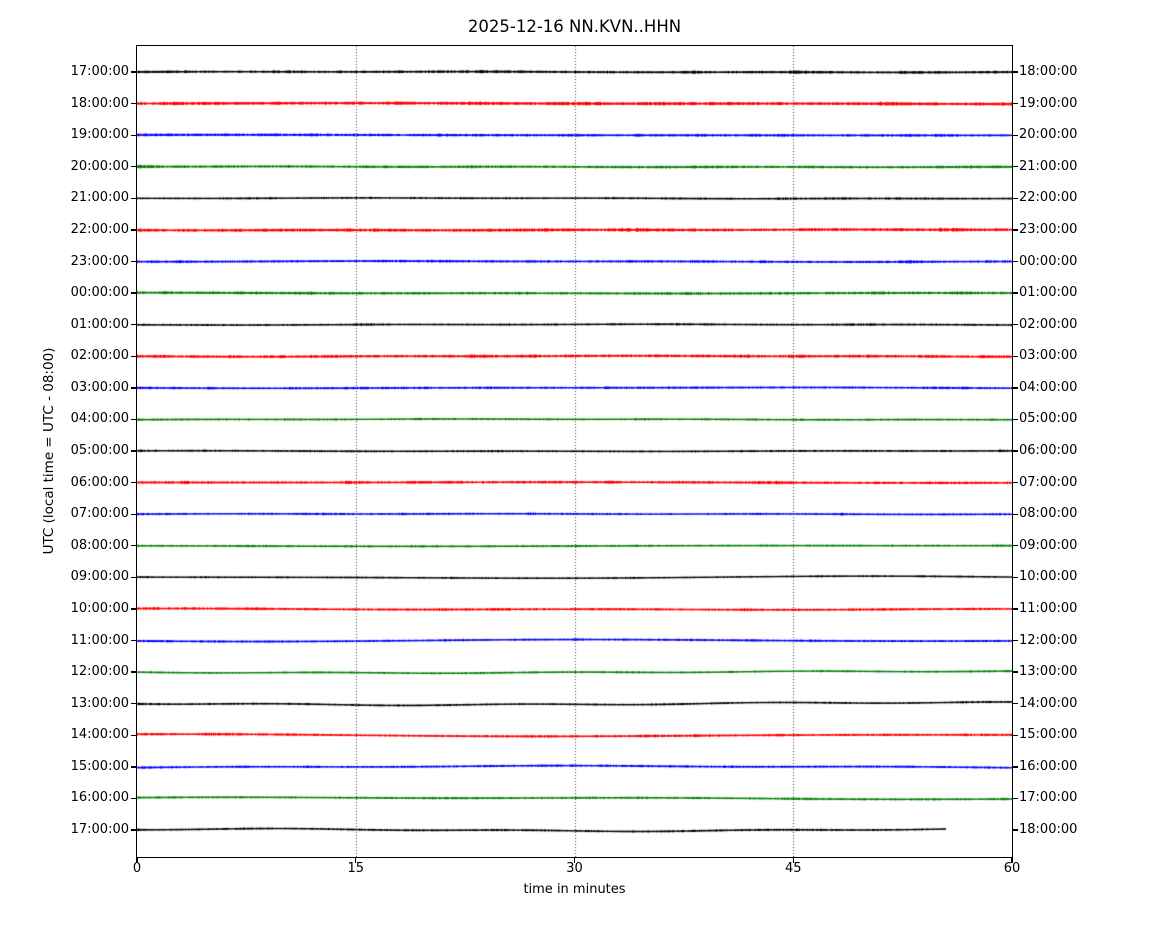 The image size is (1150, 950). I want to click on local-time-label: 18:00:00, so click(1048, 71).